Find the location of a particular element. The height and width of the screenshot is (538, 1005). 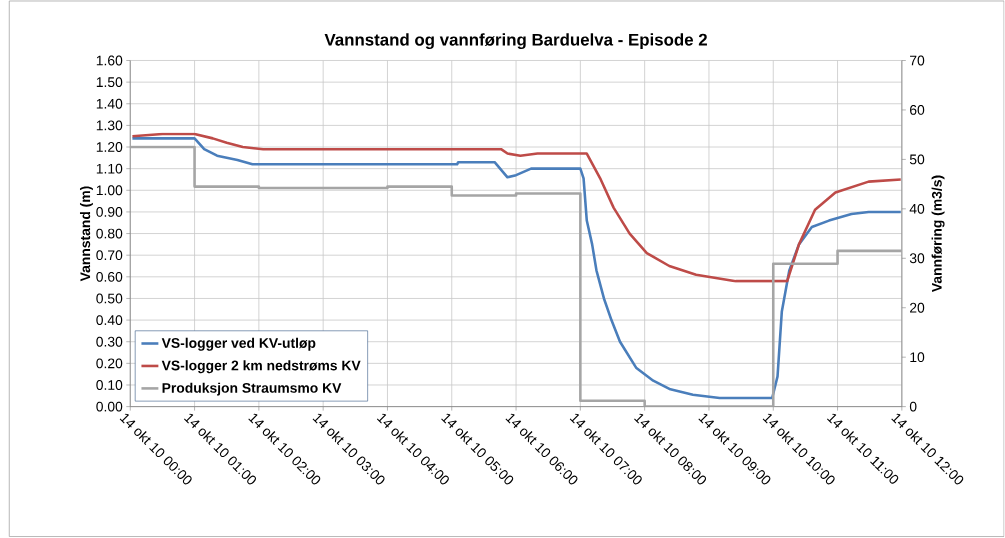

y2-tick-label: 20 is located at coordinates (917, 308).